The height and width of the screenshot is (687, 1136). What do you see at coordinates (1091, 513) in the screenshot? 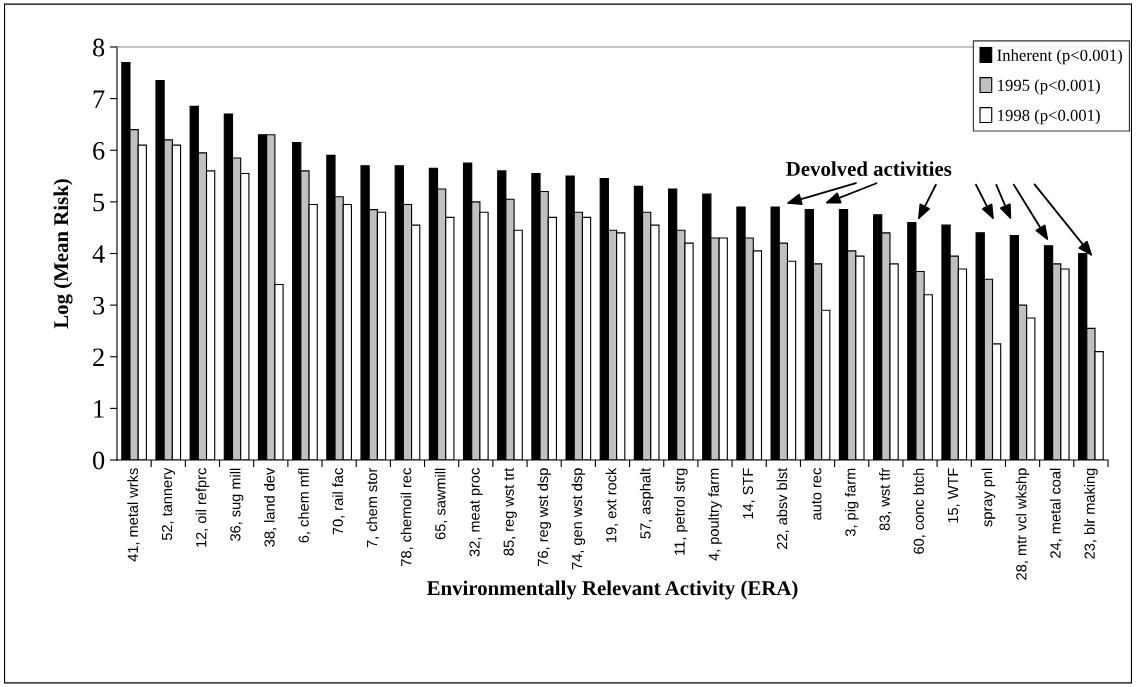
I see `x-tick-label: 23, blr making` at bounding box center [1091, 513].